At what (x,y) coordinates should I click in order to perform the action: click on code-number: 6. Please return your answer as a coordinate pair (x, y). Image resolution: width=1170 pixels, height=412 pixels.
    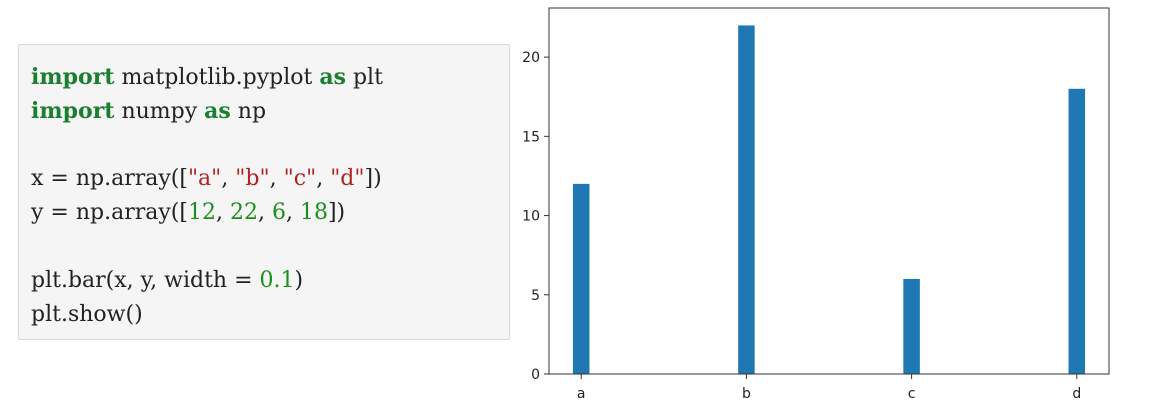
    Looking at the image, I should click on (278, 212).